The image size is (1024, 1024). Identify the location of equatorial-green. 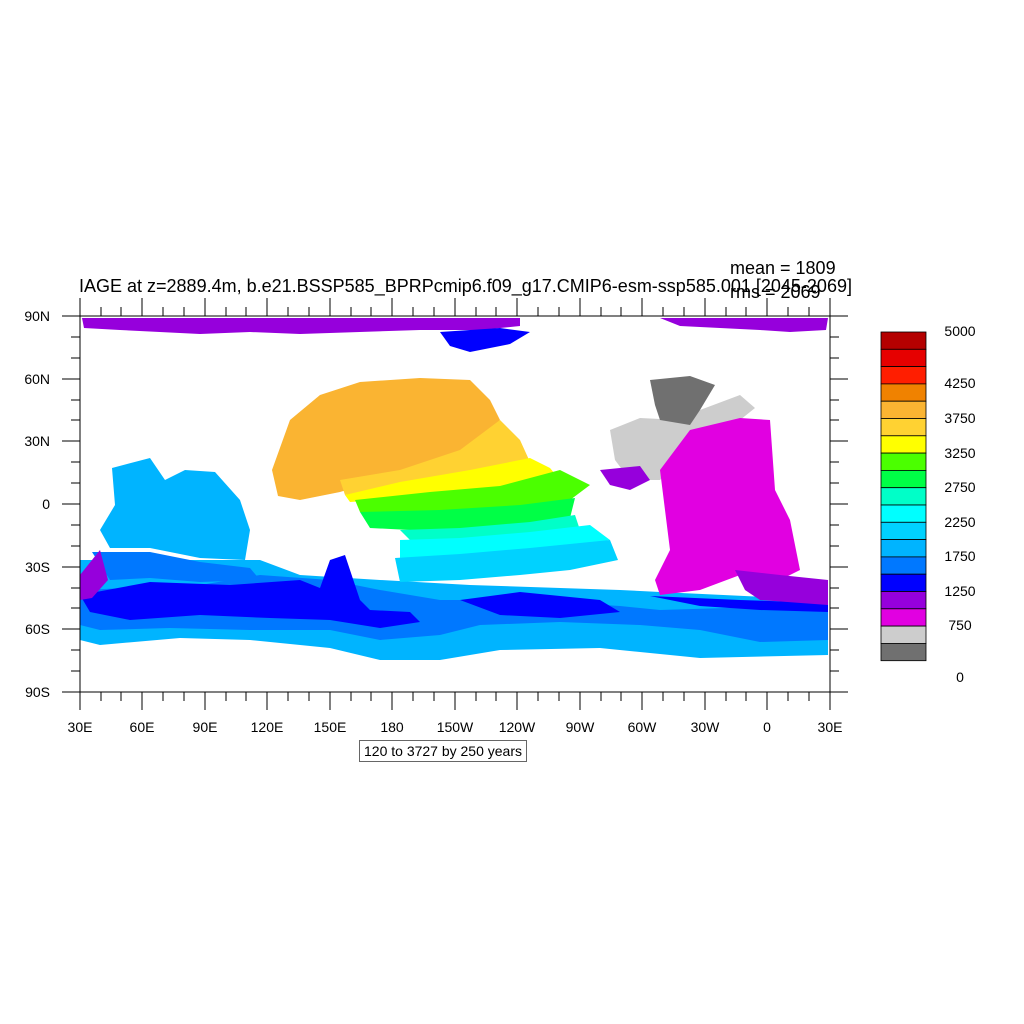
(472, 491).